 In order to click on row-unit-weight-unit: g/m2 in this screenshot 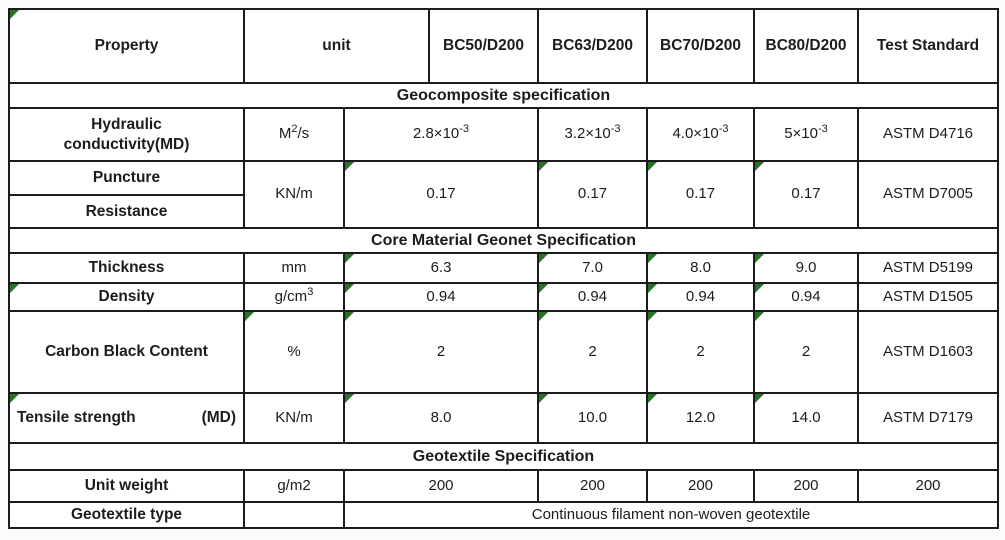, I will do `click(294, 486)`.